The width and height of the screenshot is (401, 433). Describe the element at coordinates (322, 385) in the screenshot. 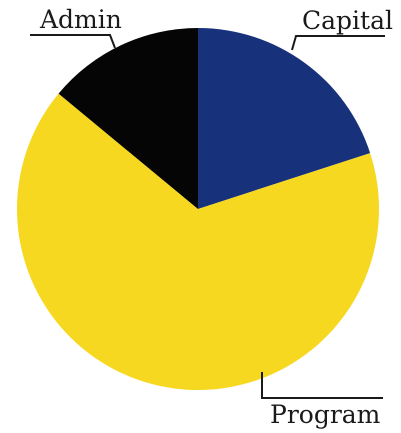

I see `program-leader-line` at that location.